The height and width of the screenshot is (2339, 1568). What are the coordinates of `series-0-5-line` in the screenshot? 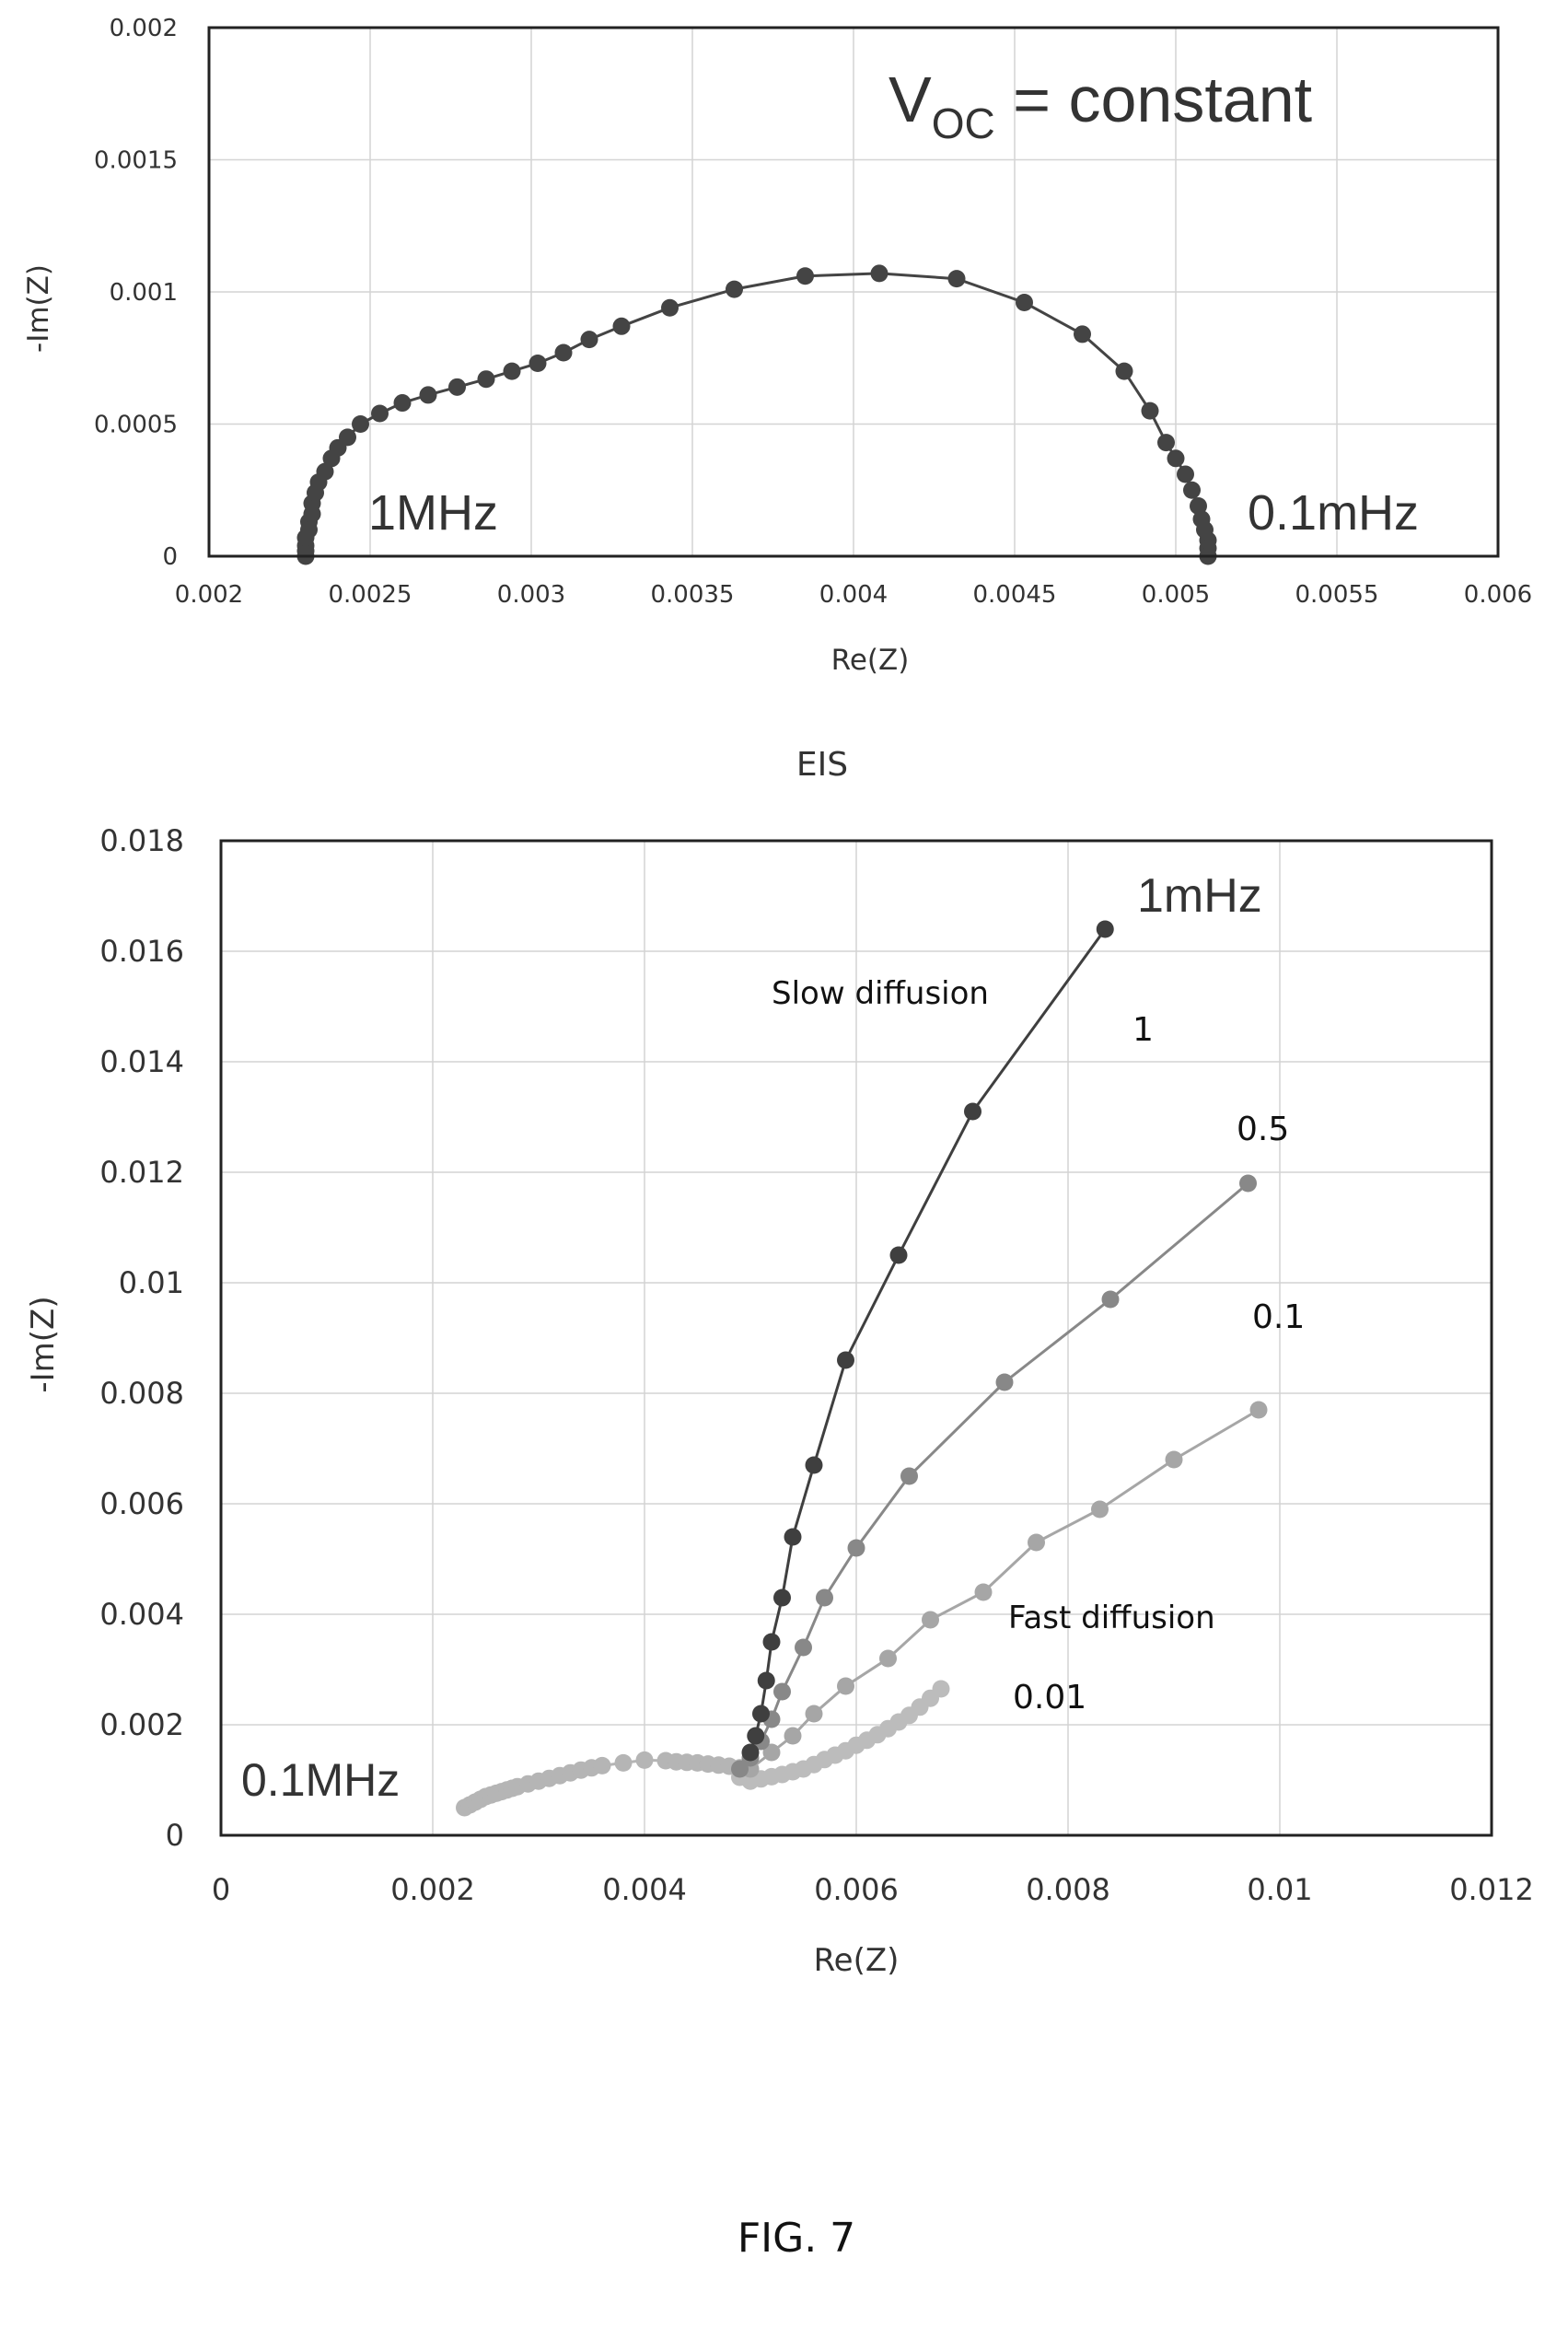 It's located at (993, 1476).